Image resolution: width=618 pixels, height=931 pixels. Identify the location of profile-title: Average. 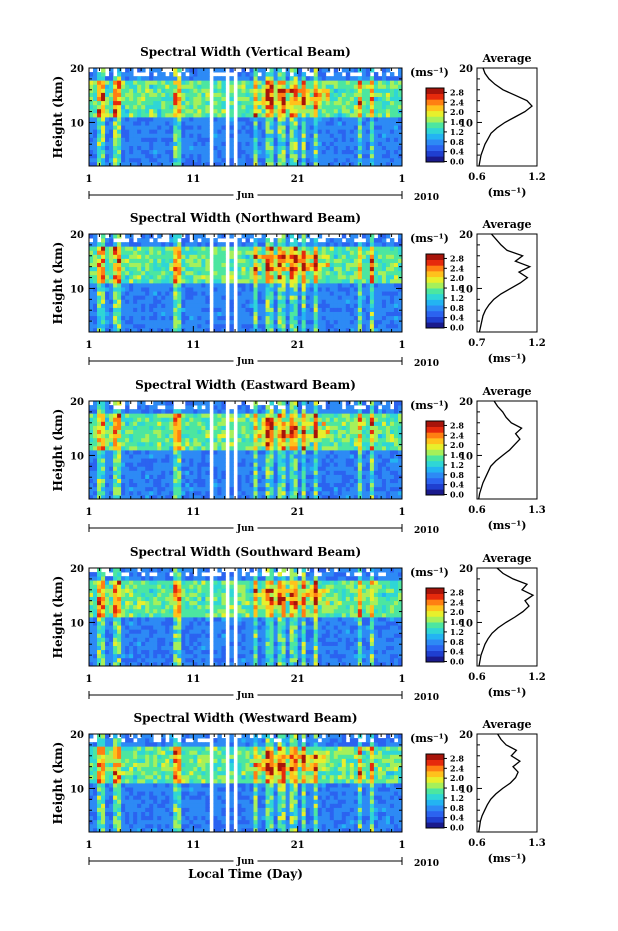
(506, 58).